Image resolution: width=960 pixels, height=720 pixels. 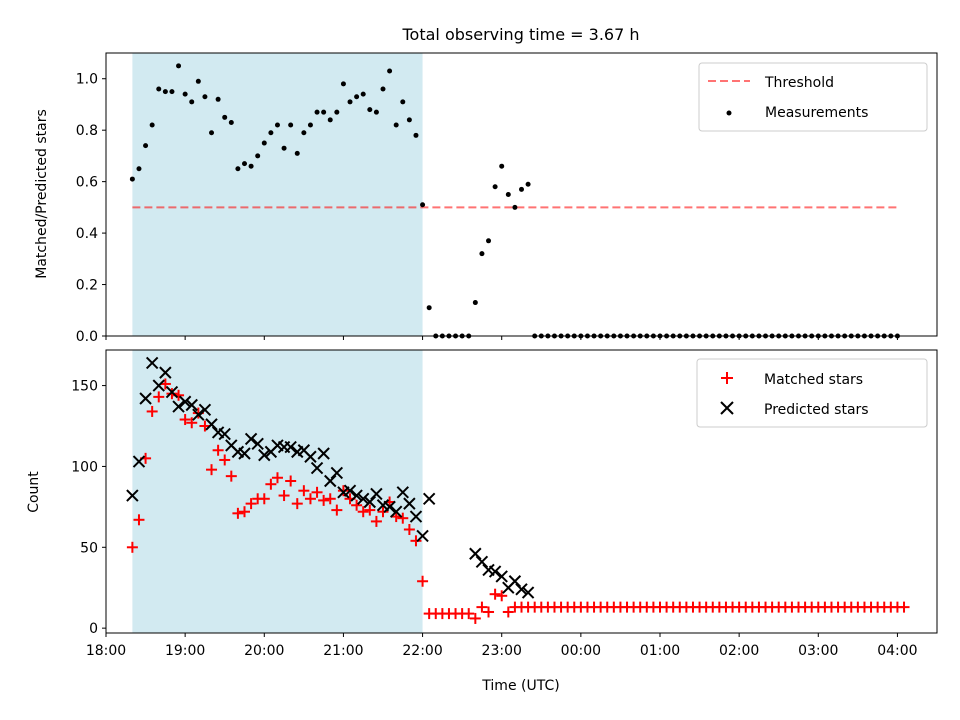 I want to click on legend-matched-label: Matched stars, so click(x=813, y=380).